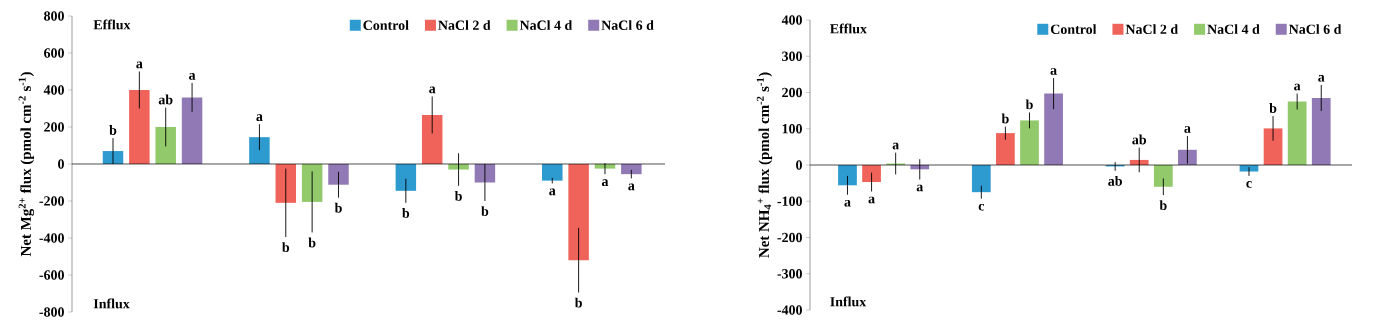 The height and width of the screenshot is (326, 1373). What do you see at coordinates (51, 312) in the screenshot?
I see `y-tick-label: -800` at bounding box center [51, 312].